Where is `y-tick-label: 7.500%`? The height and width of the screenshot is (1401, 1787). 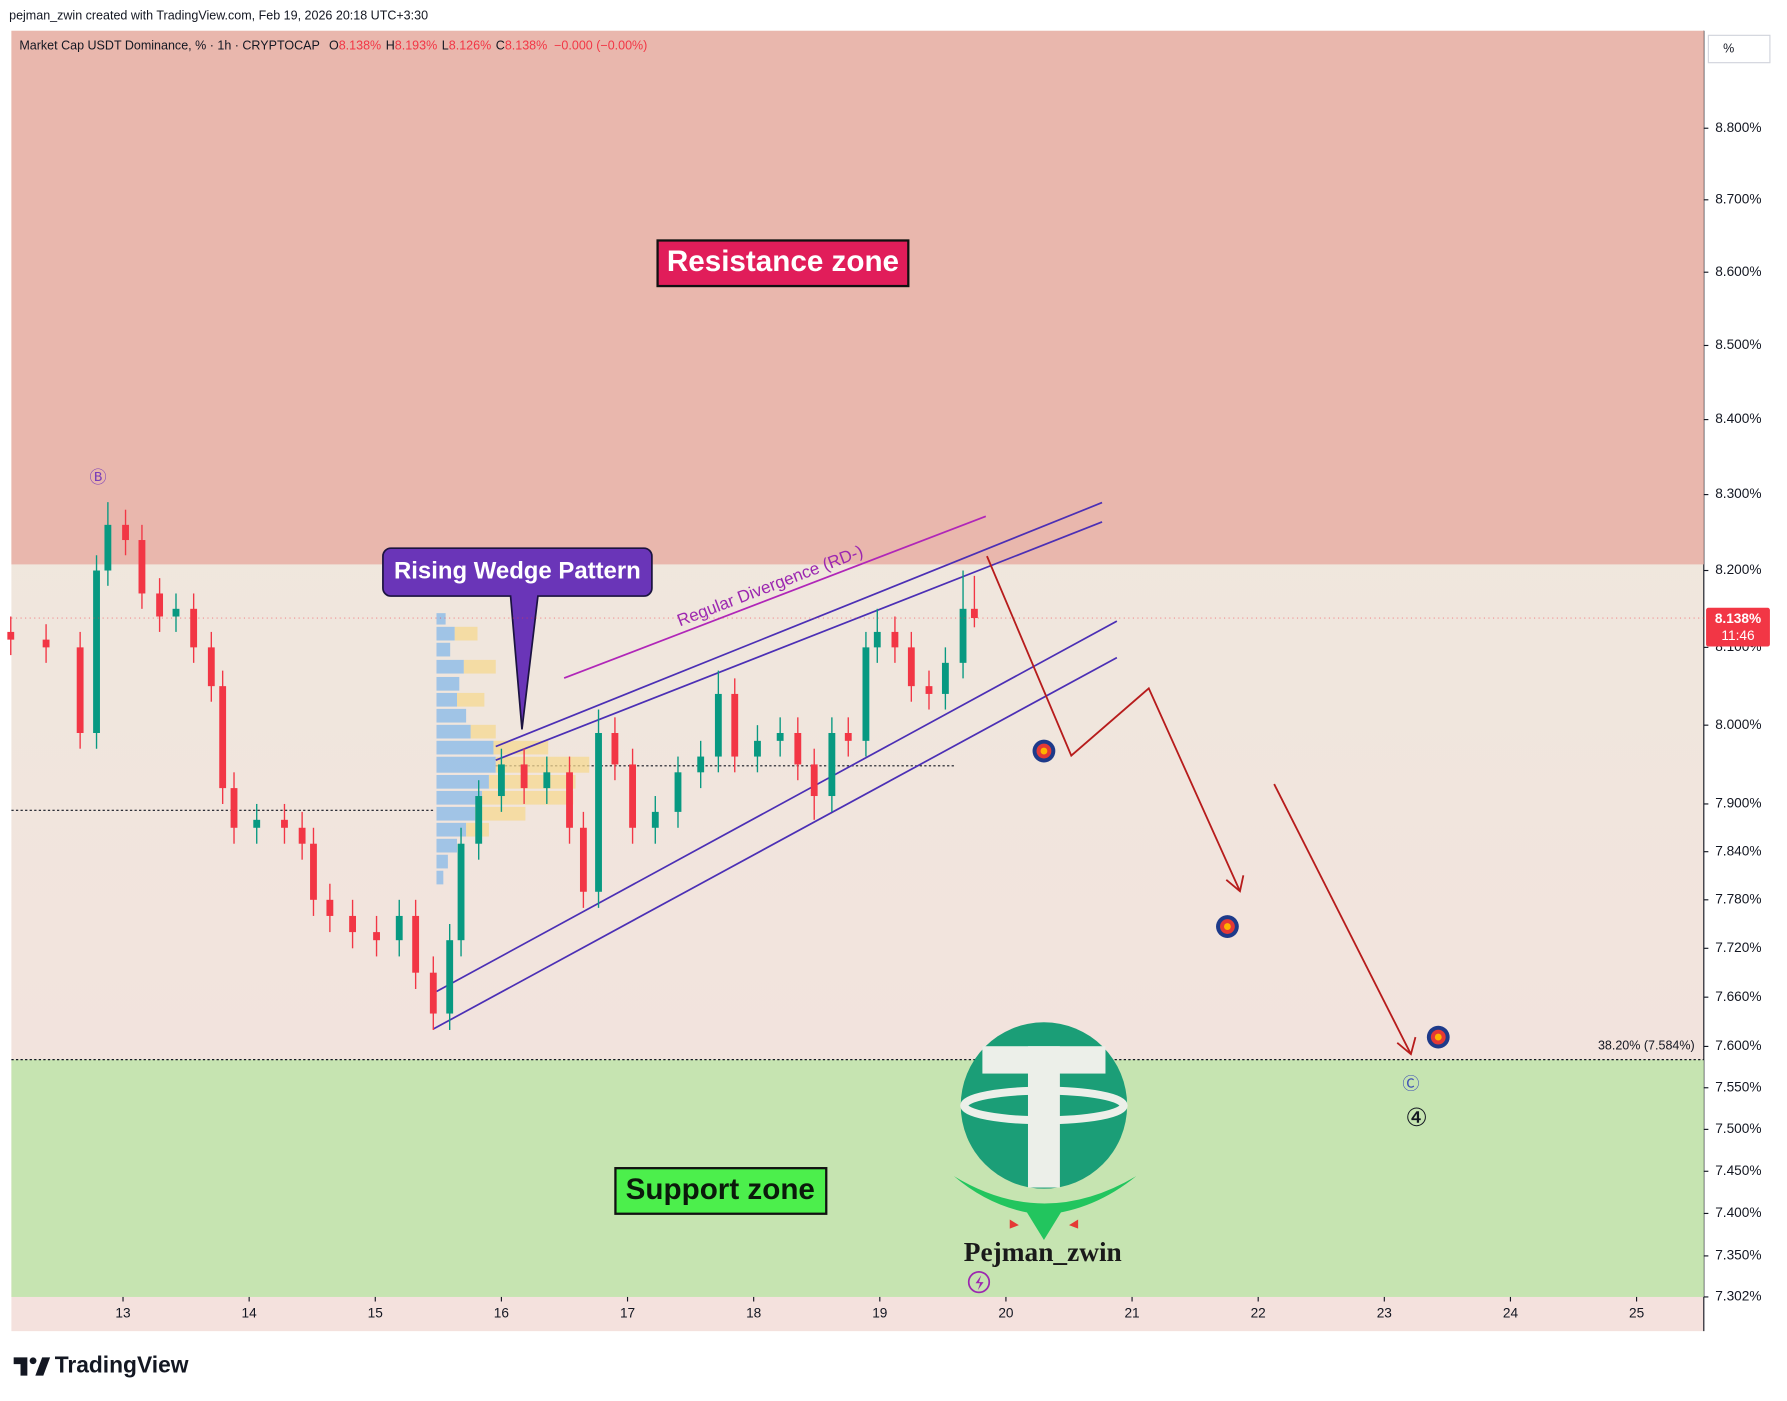 y-tick-label: 7.500% is located at coordinates (1738, 1128).